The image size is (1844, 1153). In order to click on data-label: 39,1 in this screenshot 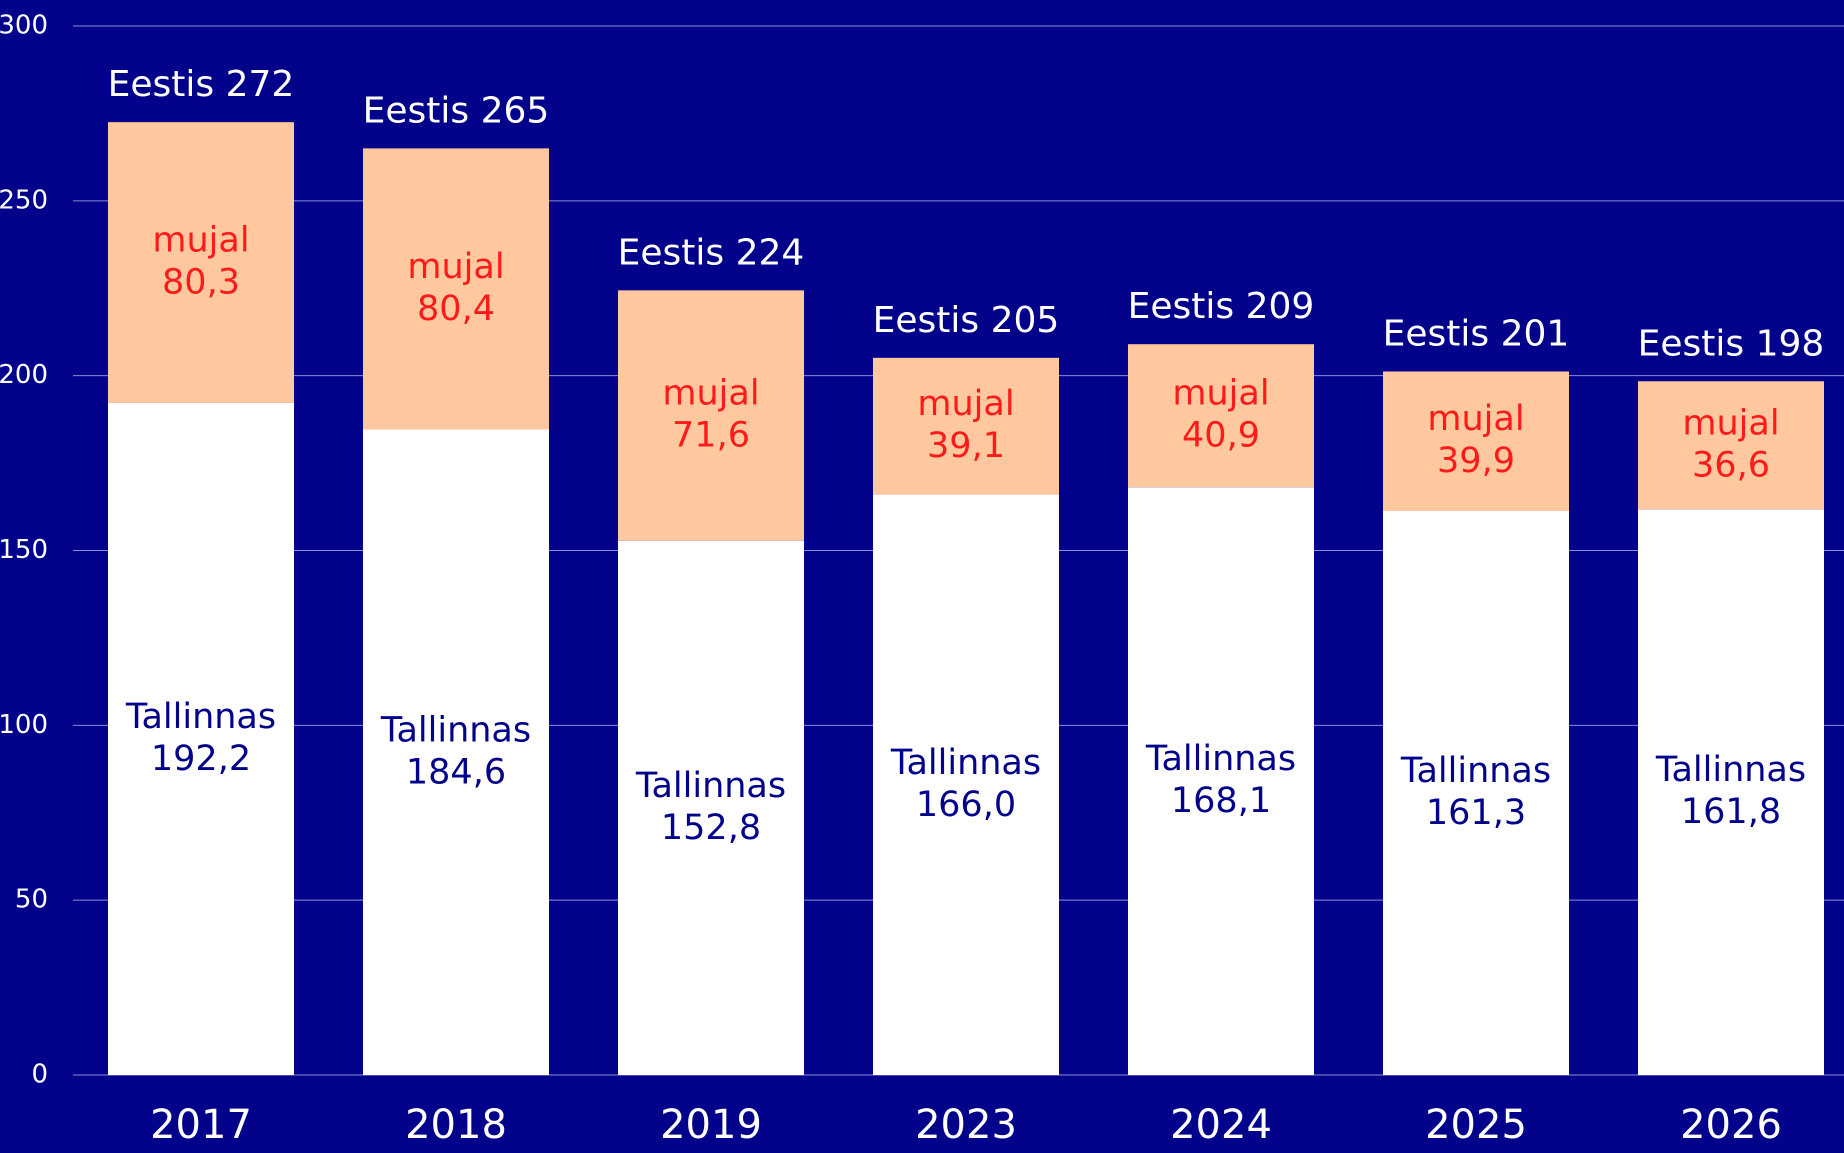, I will do `click(966, 446)`.